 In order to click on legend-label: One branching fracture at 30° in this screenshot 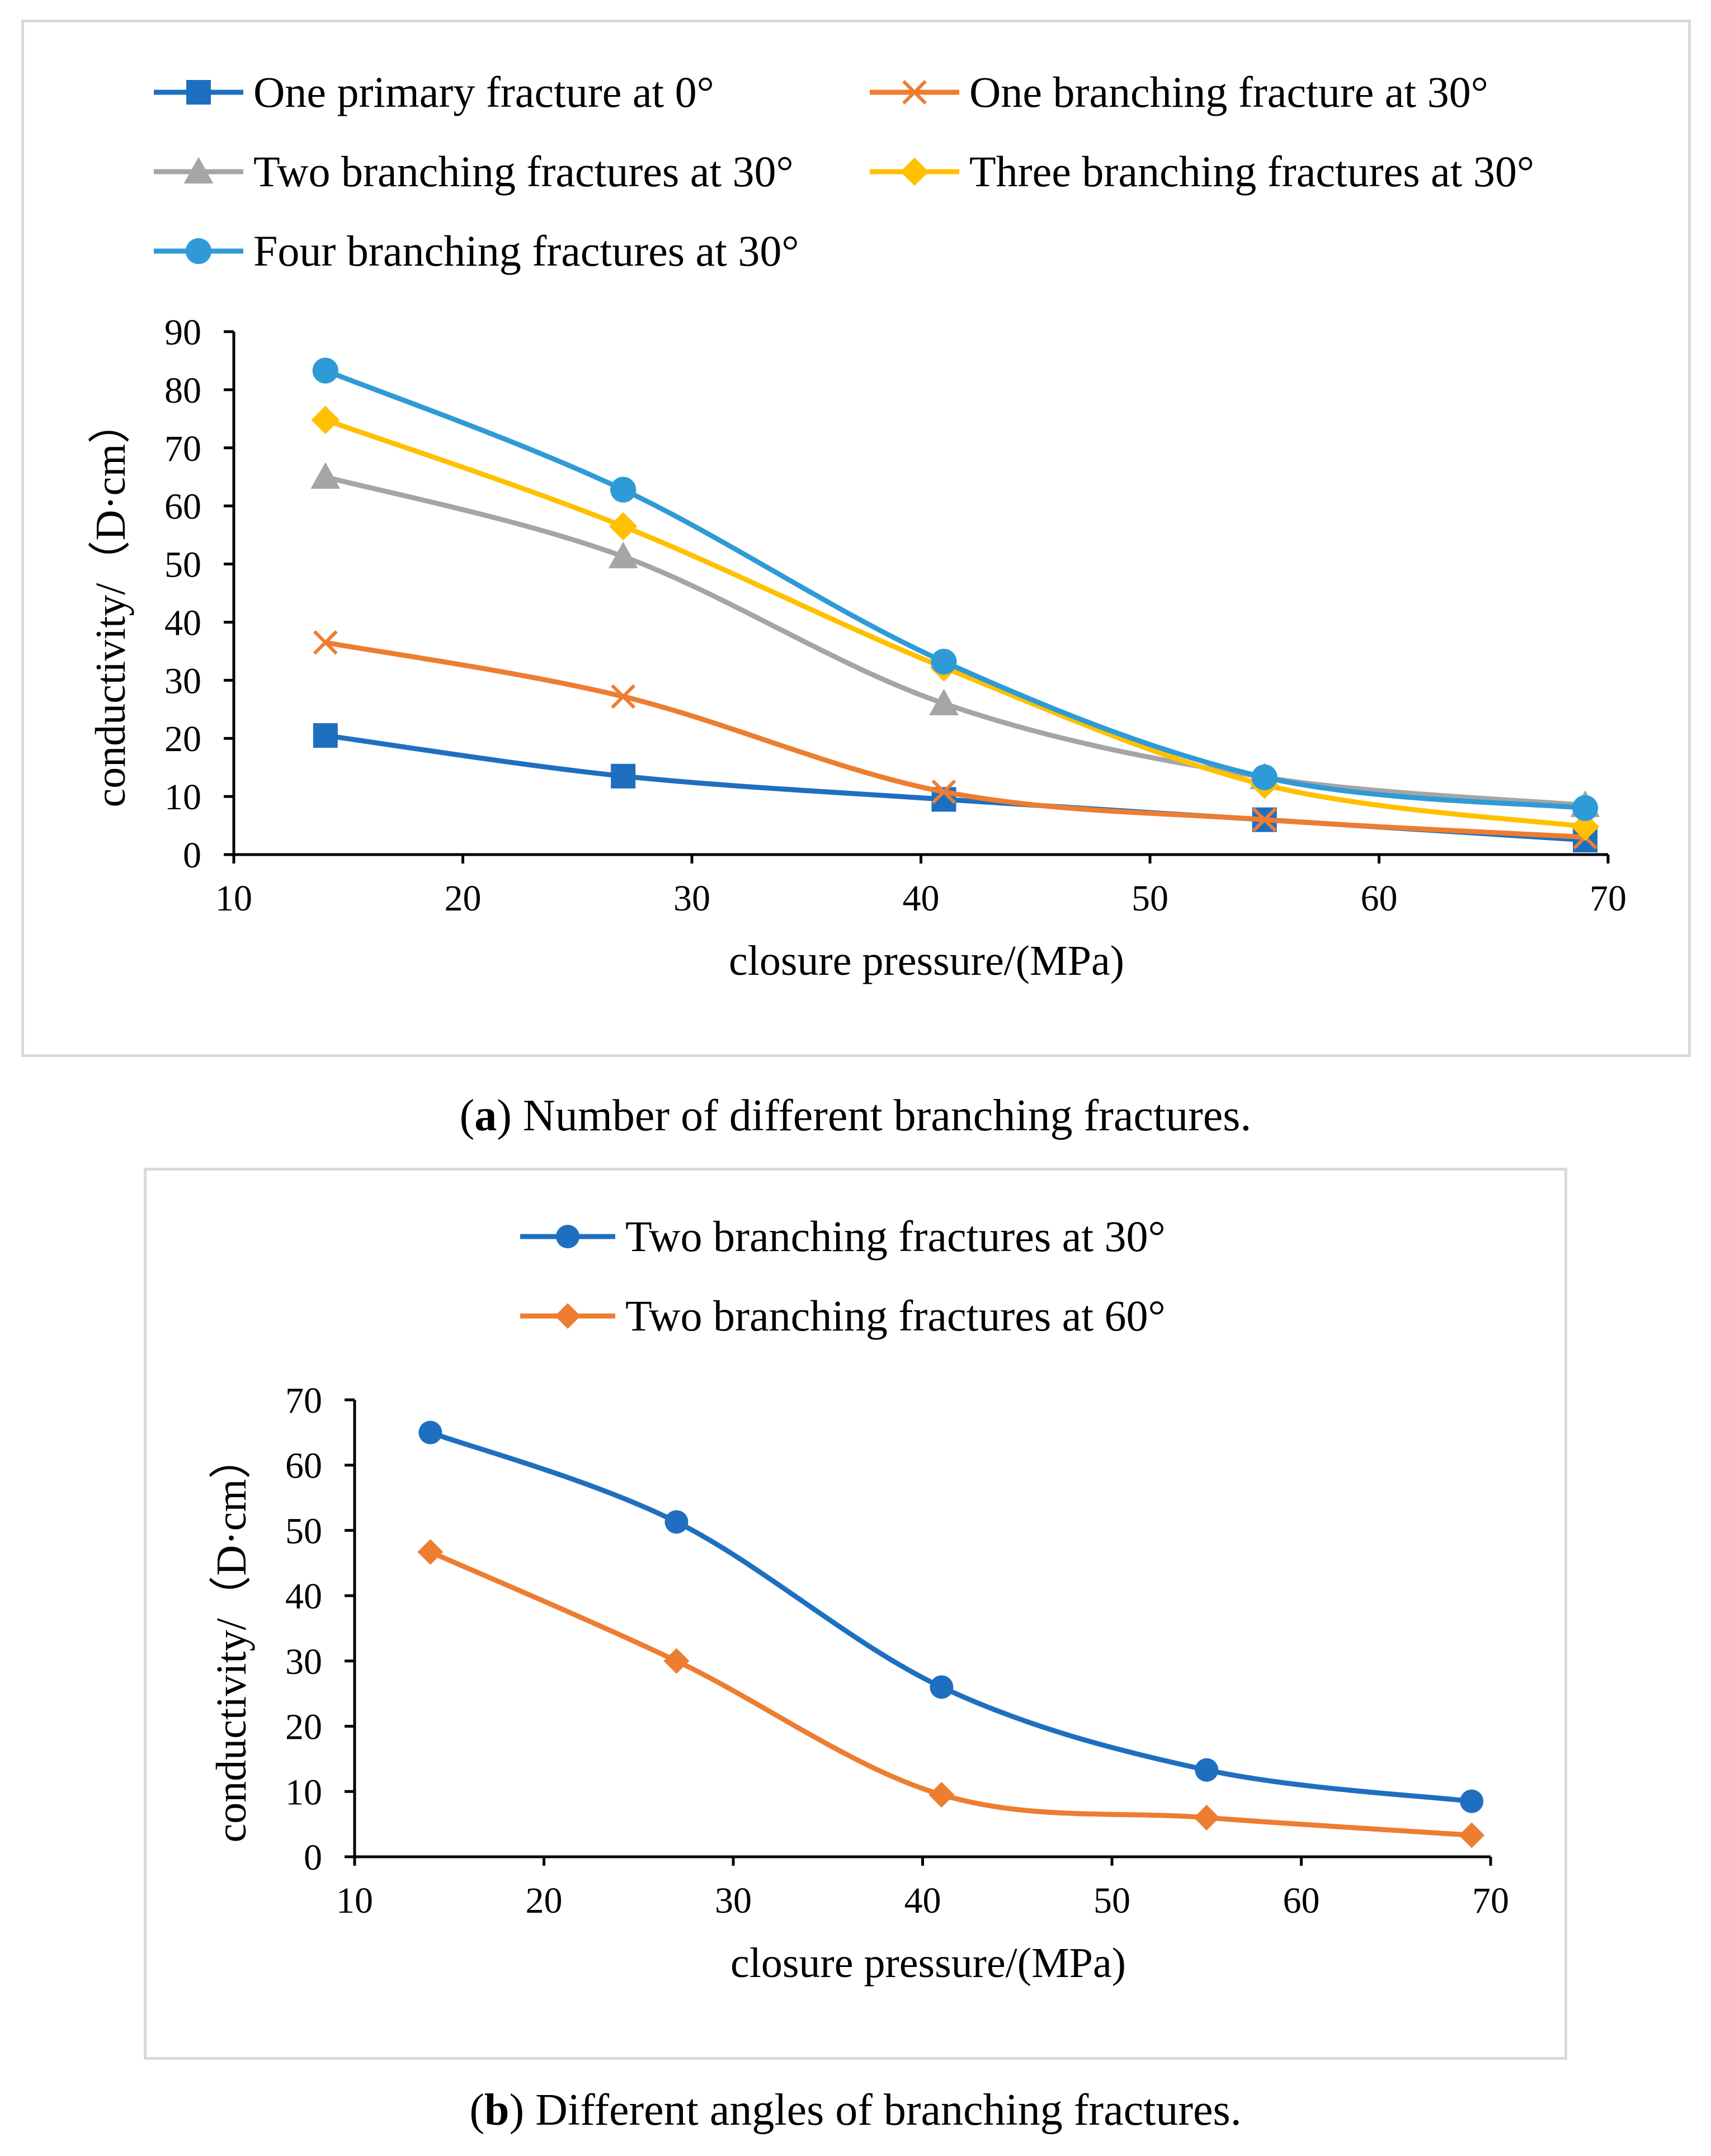, I will do `click(1228, 92)`.